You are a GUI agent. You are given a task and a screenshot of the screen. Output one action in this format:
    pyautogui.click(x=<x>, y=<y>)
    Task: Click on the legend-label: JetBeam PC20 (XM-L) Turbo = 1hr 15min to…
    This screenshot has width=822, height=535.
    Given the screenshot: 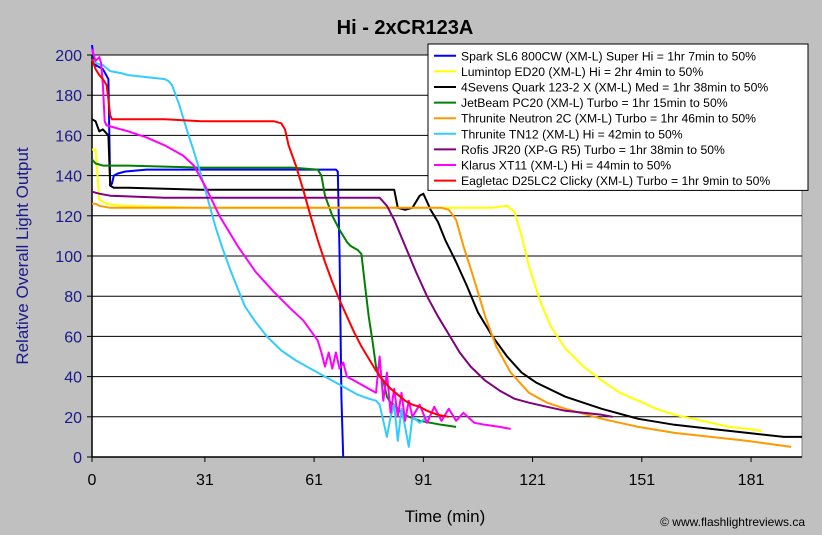 What is the action you would take?
    pyautogui.click(x=594, y=103)
    